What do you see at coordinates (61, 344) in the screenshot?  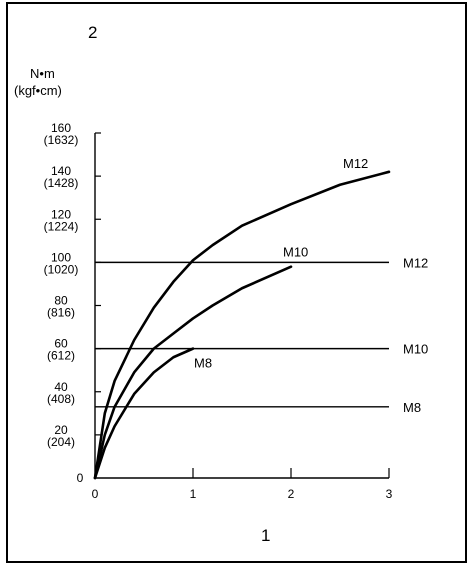 I see `y-tick-label: 60` at bounding box center [61, 344].